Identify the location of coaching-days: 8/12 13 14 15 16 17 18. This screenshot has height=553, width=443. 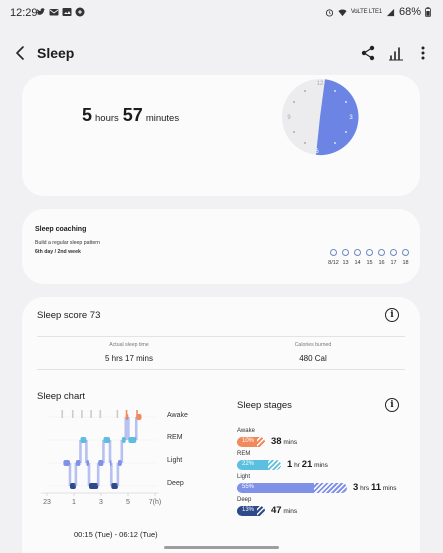
(369, 257).